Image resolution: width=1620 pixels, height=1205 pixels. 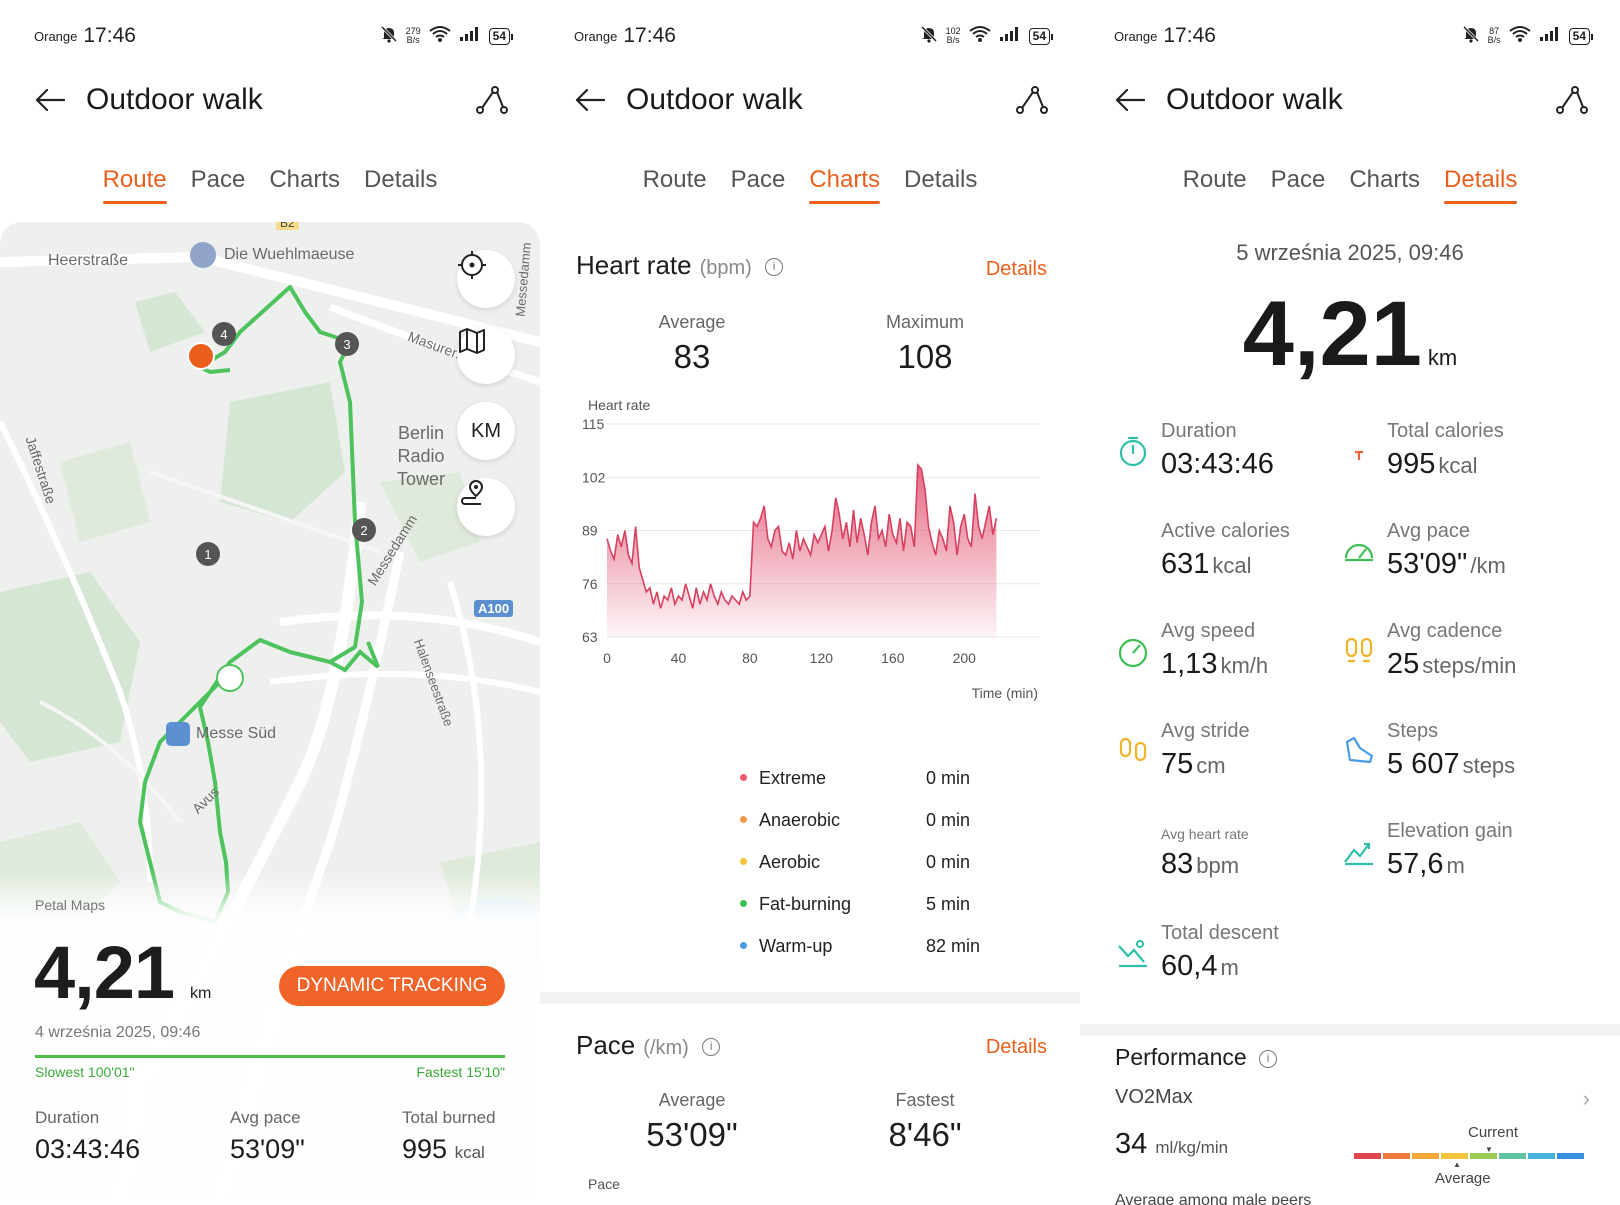 I want to click on locate-button, so click(x=486, y=279).